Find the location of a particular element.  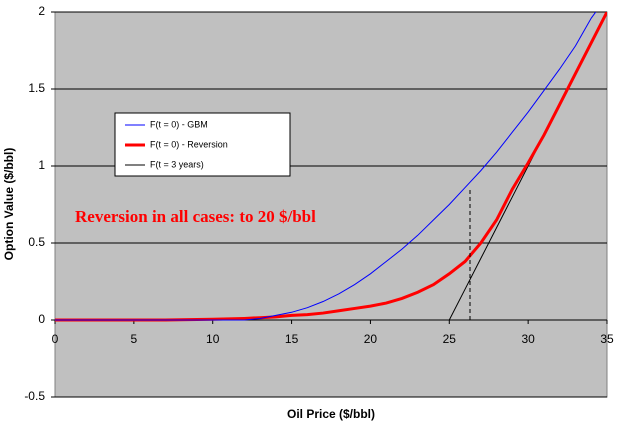

x-tick-label: 10 is located at coordinates (213, 339).